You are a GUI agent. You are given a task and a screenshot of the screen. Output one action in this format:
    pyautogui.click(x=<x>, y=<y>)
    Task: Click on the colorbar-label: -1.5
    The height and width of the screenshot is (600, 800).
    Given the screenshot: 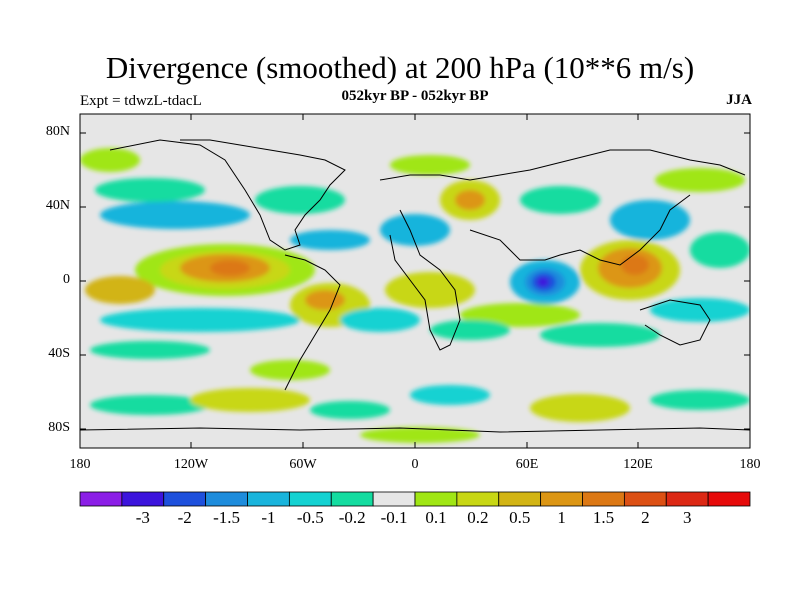 What is the action you would take?
    pyautogui.click(x=227, y=517)
    